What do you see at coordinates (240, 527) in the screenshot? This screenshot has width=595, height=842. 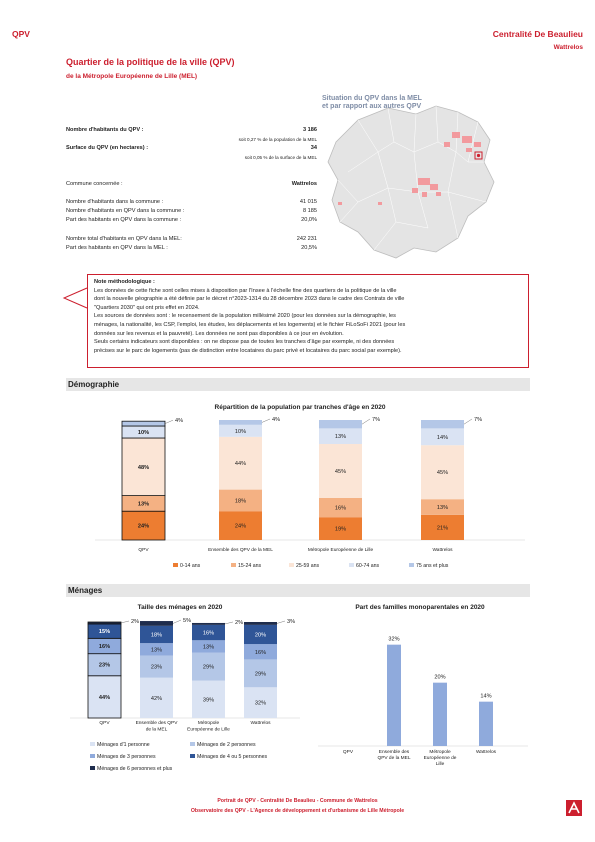 I see `data-label: 24%` at bounding box center [240, 527].